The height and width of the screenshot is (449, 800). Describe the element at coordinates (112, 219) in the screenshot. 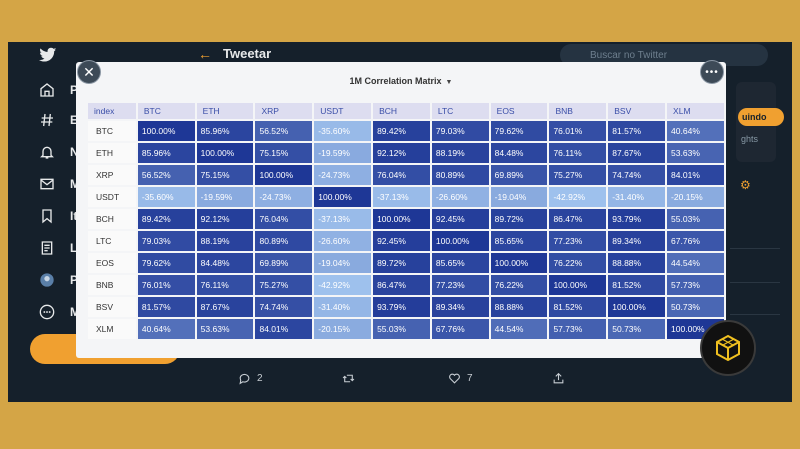

I see `row-header: BCH` at that location.